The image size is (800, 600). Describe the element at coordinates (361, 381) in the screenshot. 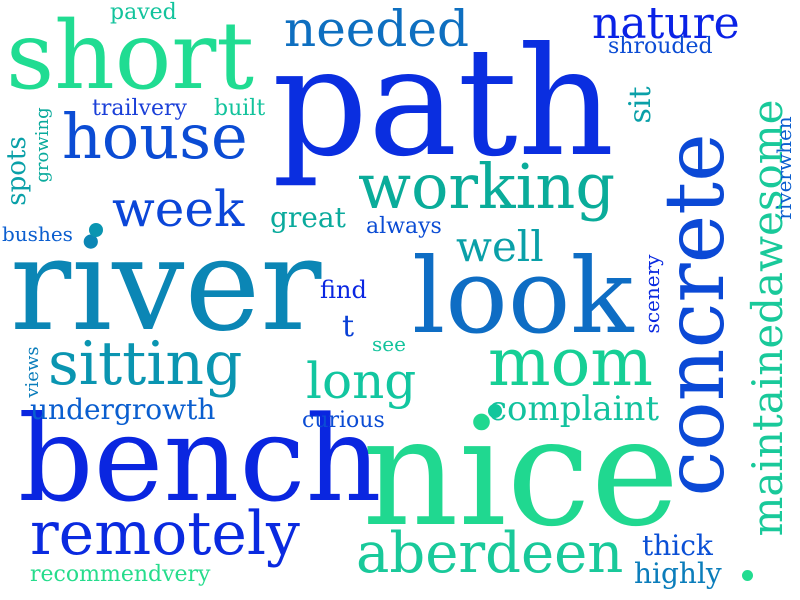

I see `word-long: long` at that location.